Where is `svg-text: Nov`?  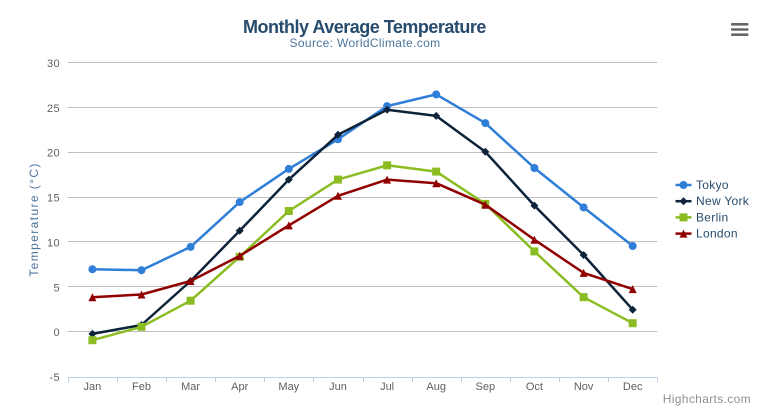
svg-text: Nov is located at coordinates (584, 387).